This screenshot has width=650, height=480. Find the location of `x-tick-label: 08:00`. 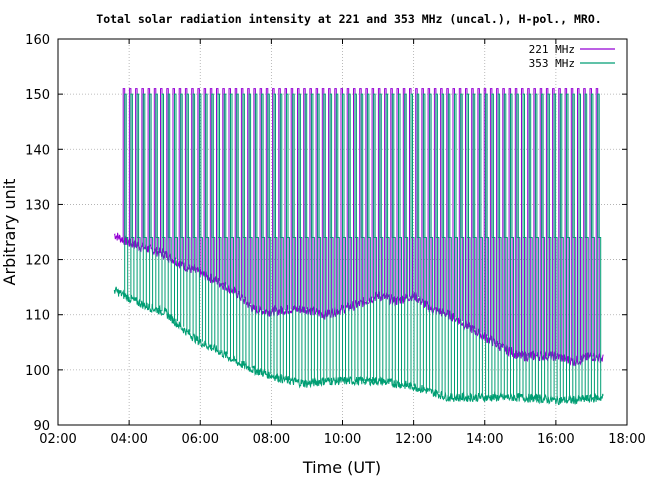

x-tick-label: 08:00 is located at coordinates (271, 439).